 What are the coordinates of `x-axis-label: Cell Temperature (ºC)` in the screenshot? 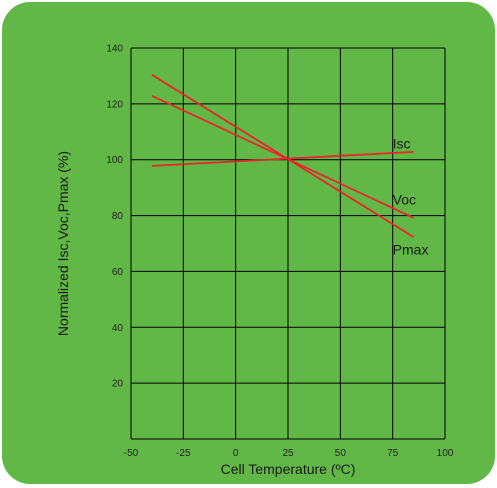 It's located at (288, 469).